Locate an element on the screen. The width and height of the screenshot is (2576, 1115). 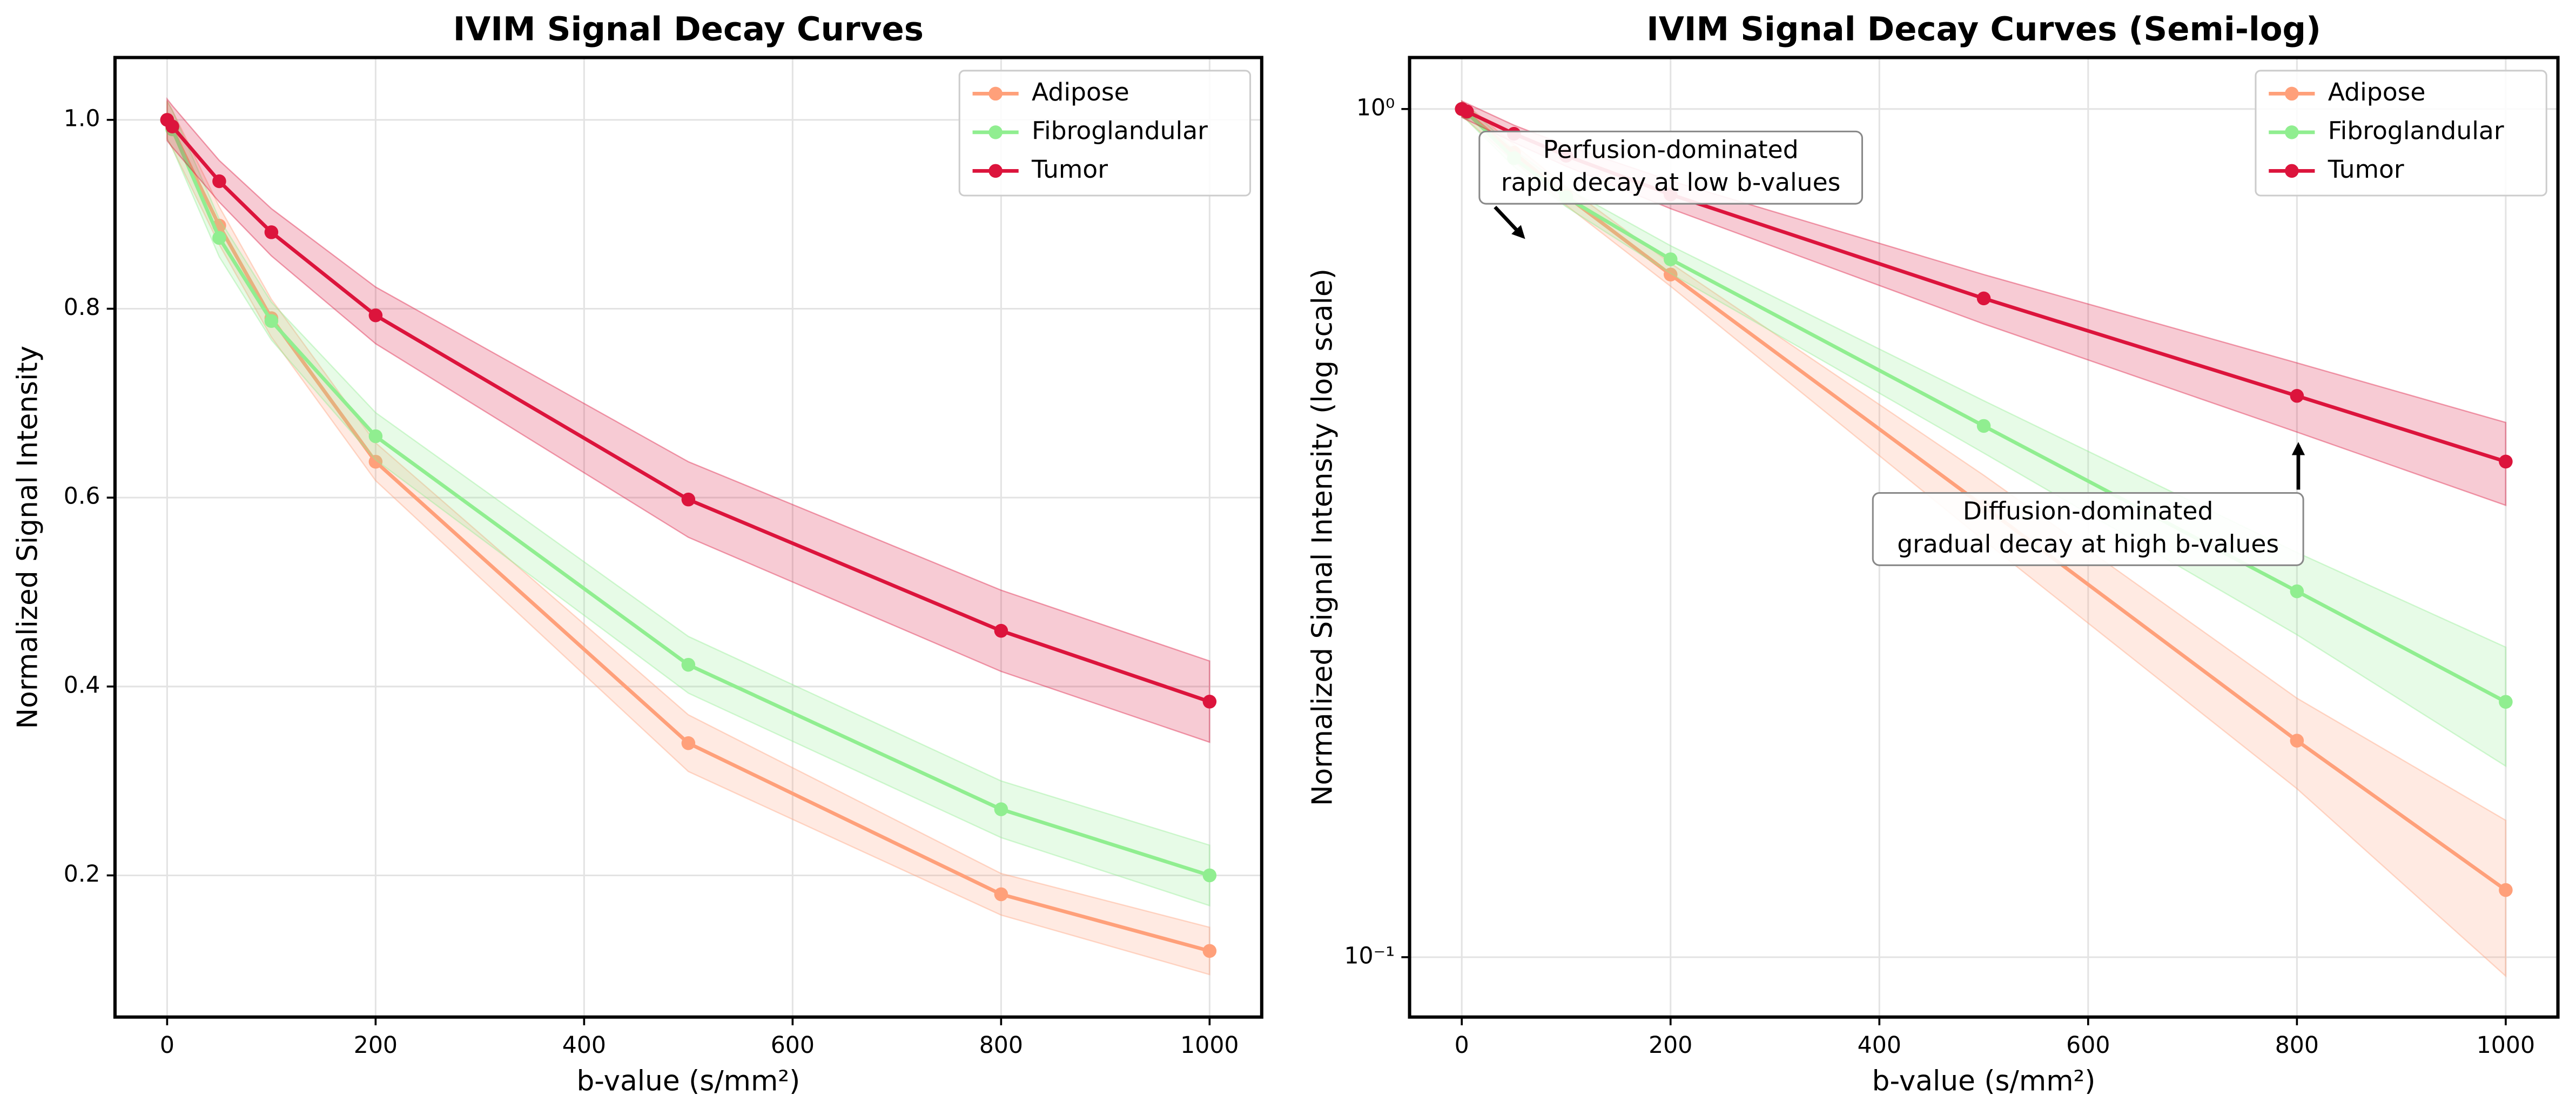
y-tick-label: 0.6 is located at coordinates (82, 496).